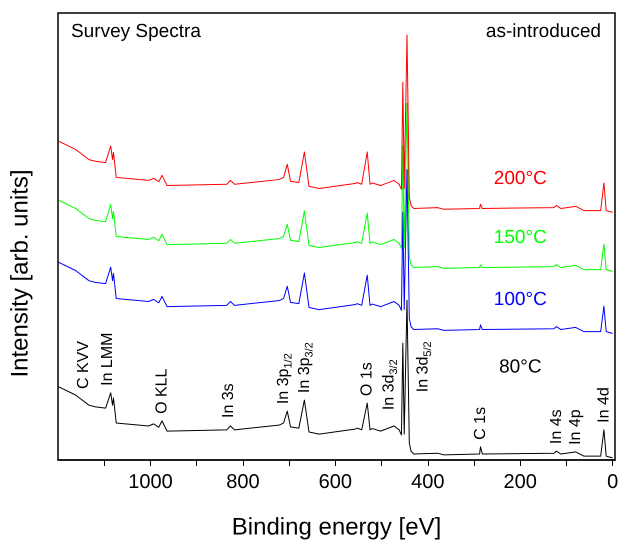 The image size is (620, 547). What do you see at coordinates (520, 482) in the screenshot?
I see `x-tick-label: 200` at bounding box center [520, 482].